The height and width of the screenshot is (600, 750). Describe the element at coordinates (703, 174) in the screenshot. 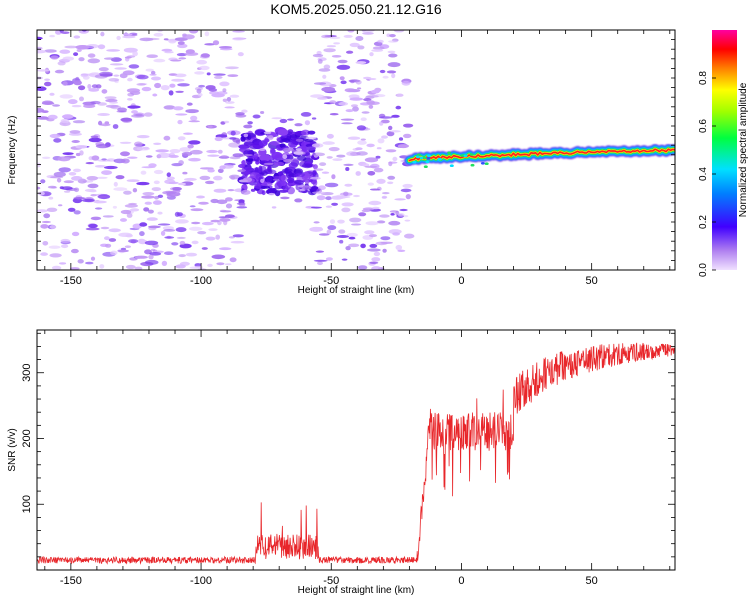

I see `colorbar-tick-label: 0.4` at that location.